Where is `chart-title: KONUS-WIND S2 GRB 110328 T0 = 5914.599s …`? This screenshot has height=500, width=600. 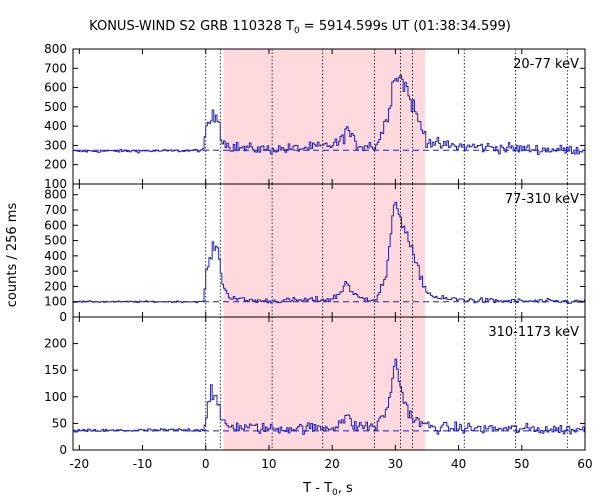 chart-title: KONUS-WIND S2 GRB 110328 T0 = 5914.599s … is located at coordinates (300, 27).